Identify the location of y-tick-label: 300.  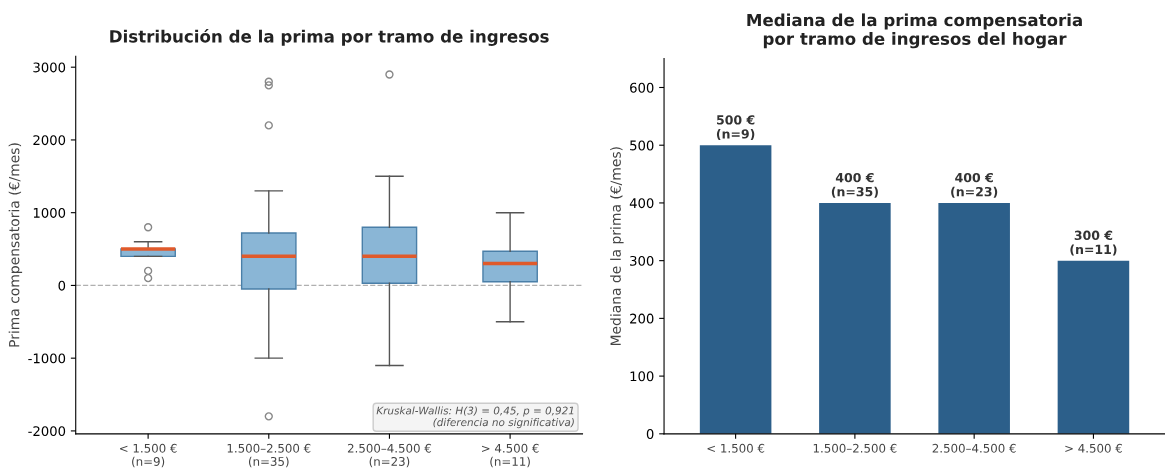
(642, 260).